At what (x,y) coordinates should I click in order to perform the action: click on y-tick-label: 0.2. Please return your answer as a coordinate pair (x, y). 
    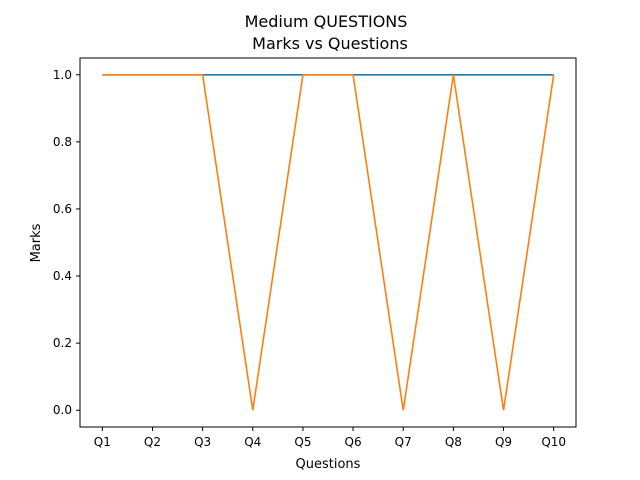
    Looking at the image, I should click on (62, 343).